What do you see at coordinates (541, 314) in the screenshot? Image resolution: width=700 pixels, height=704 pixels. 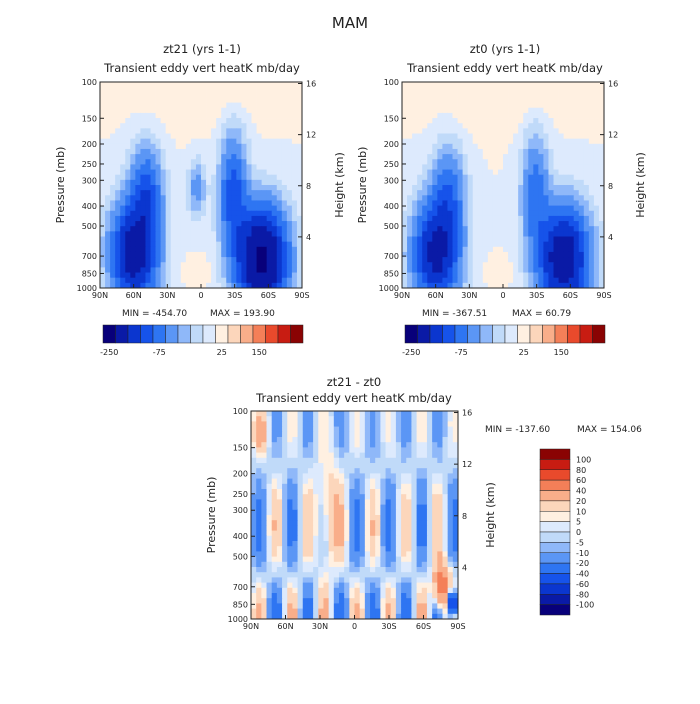 I see `panel-zt0-max: MAX = 60.79` at bounding box center [541, 314].